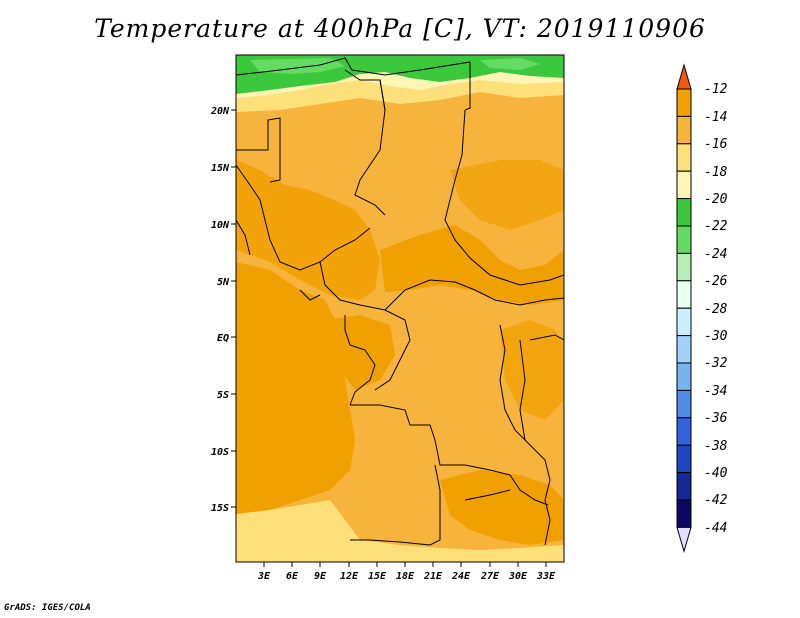 The height and width of the screenshot is (618, 800). Describe the element at coordinates (716, 309) in the screenshot. I see `colorbar-label: -28` at that location.